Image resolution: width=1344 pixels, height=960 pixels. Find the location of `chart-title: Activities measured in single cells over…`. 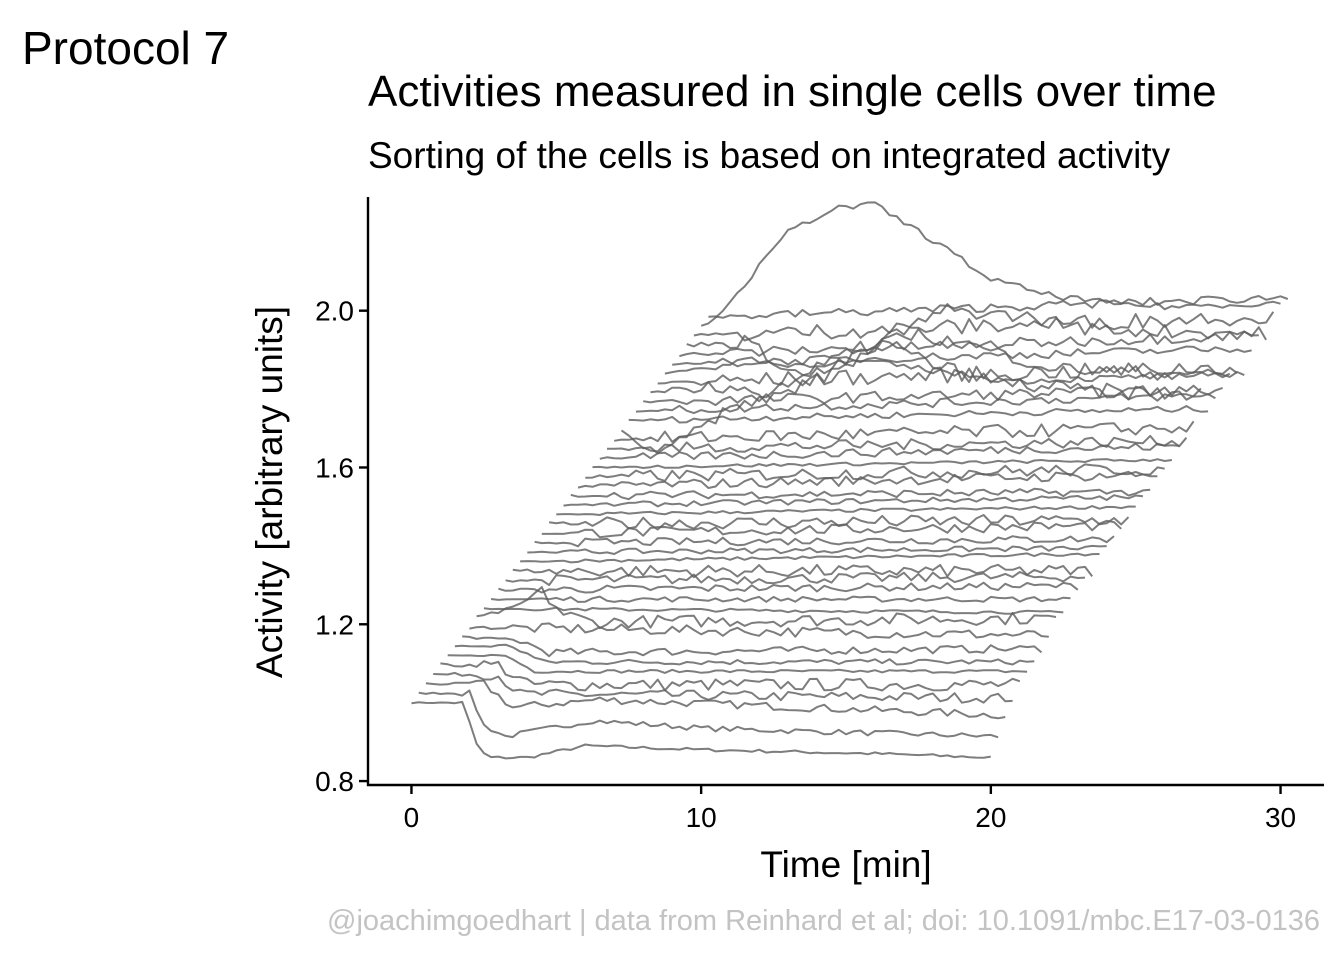

chart-title: Activities measured in single cells over… is located at coordinates (792, 91).